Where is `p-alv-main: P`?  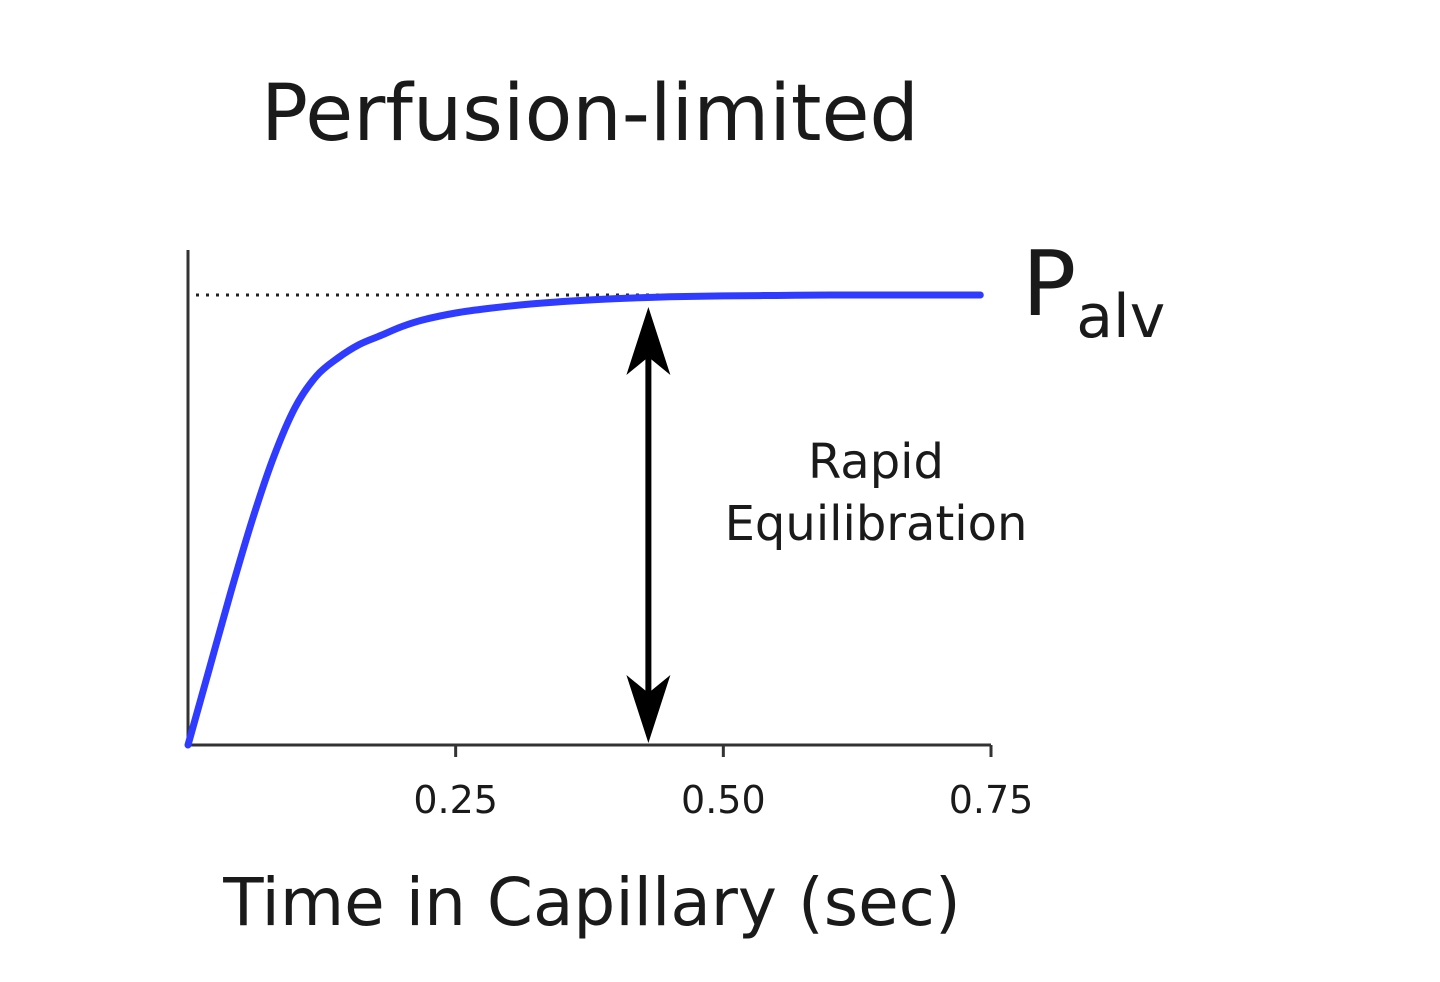 p-alv-main: P is located at coordinates (1049, 284).